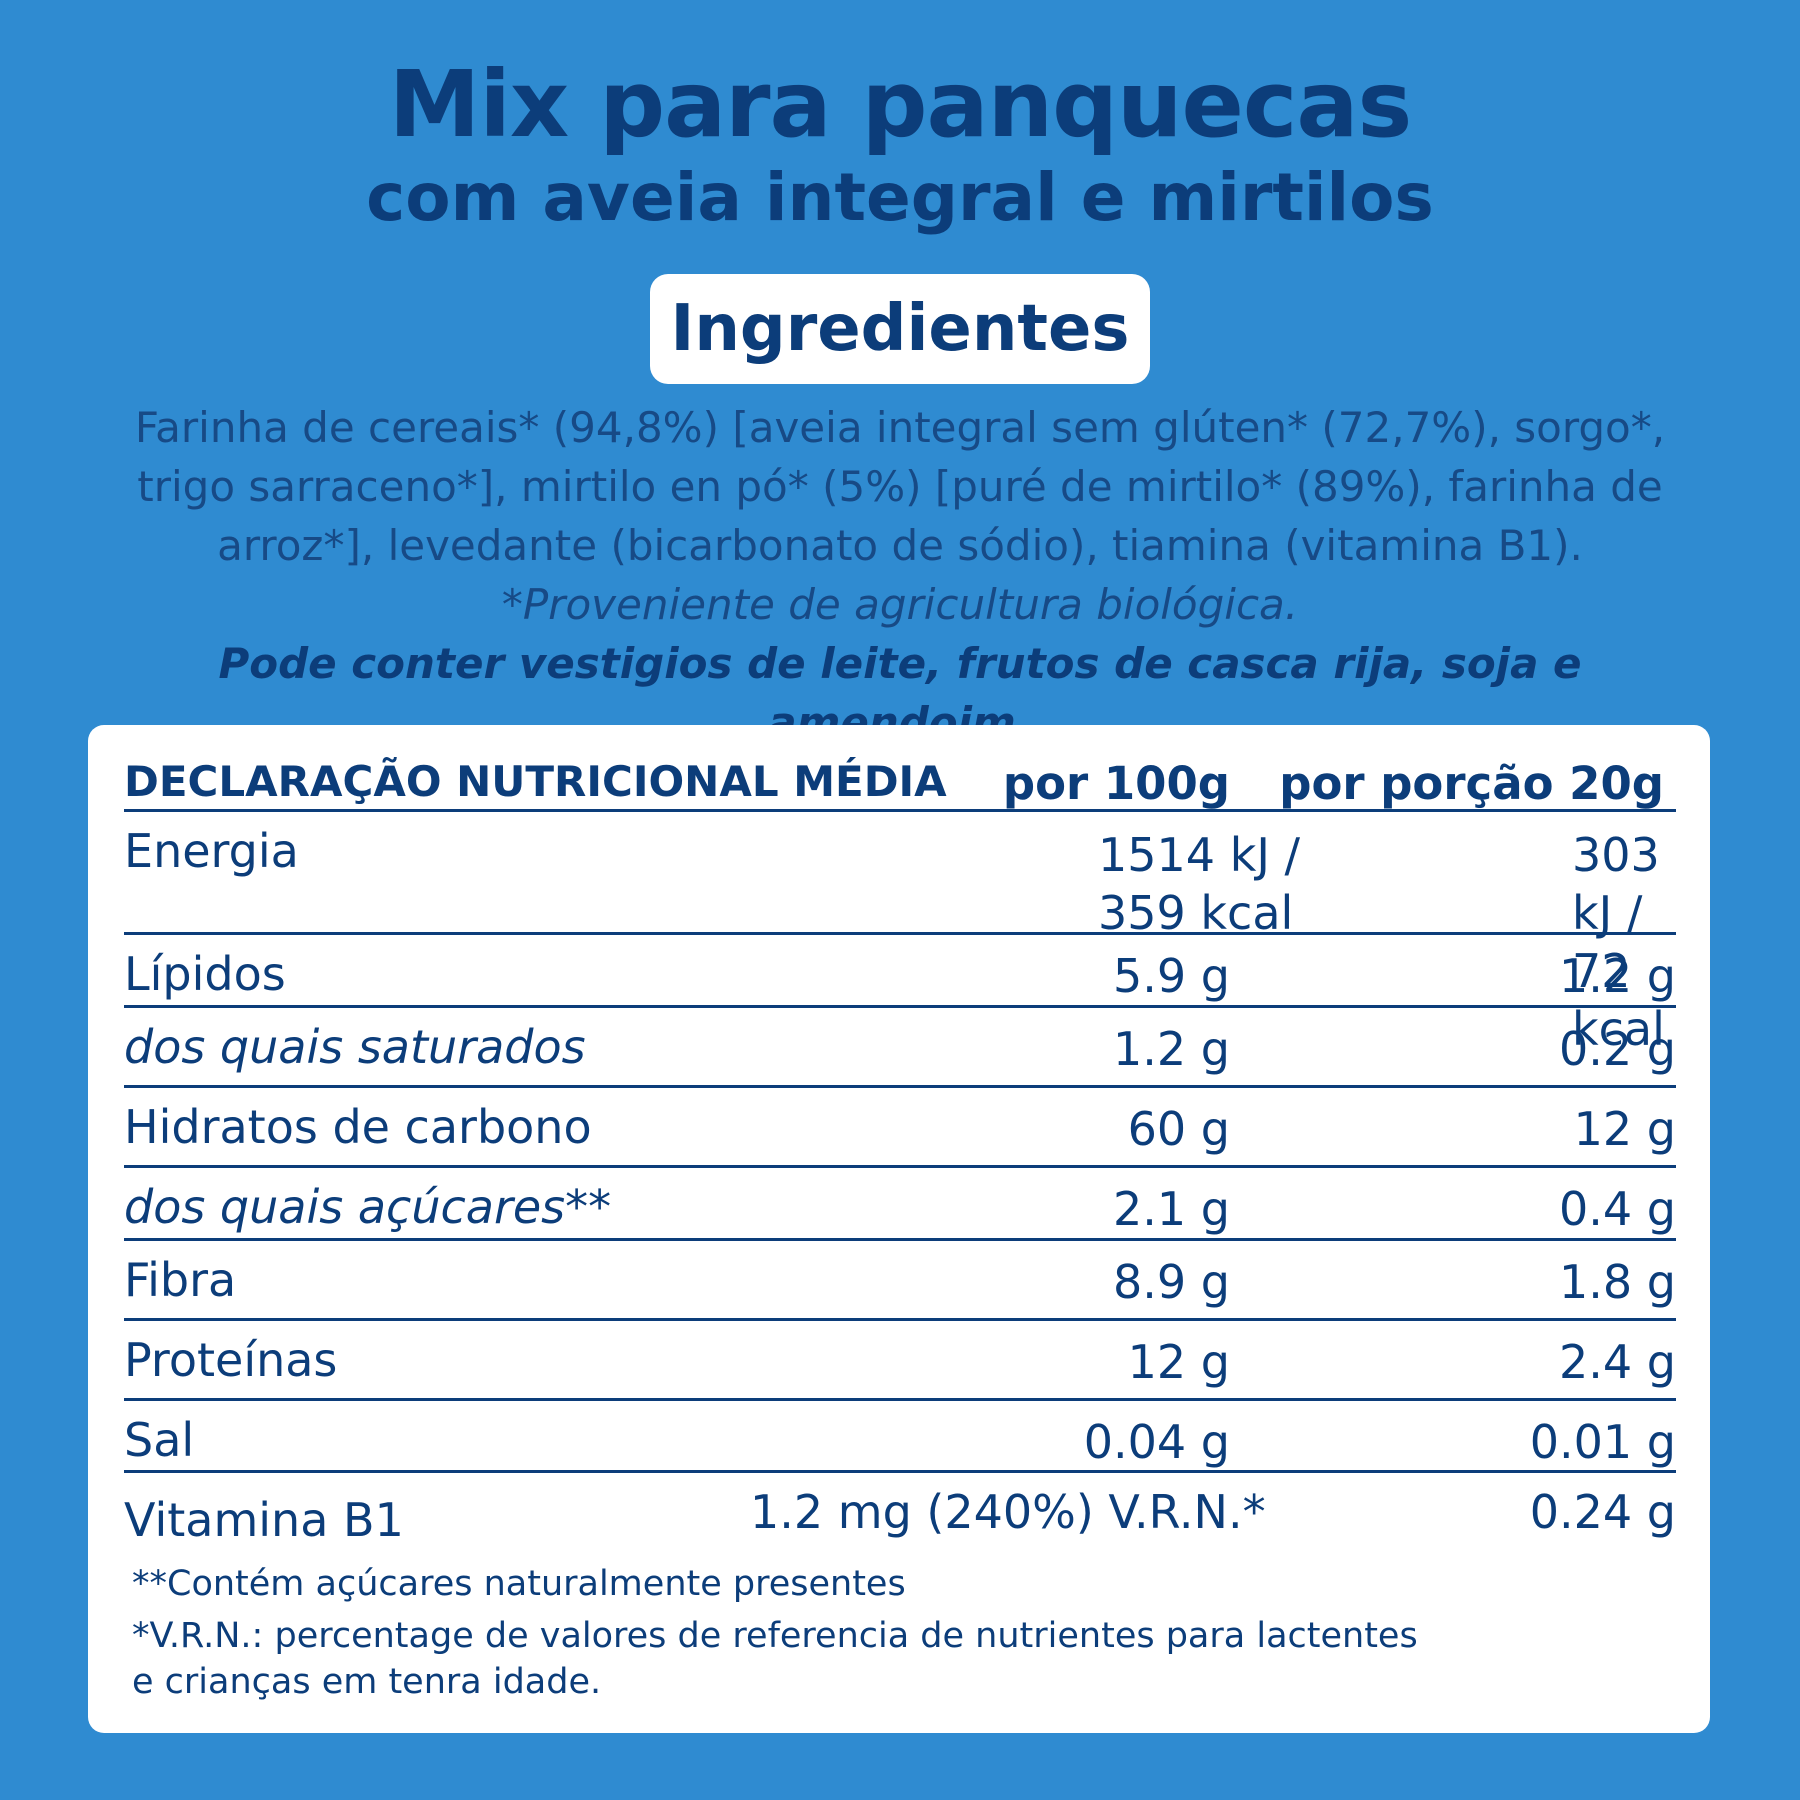 This screenshot has height=1800, width=1800. What do you see at coordinates (358, 1127) in the screenshot?
I see `nutrient-label: Hidratos de carbono` at bounding box center [358, 1127].